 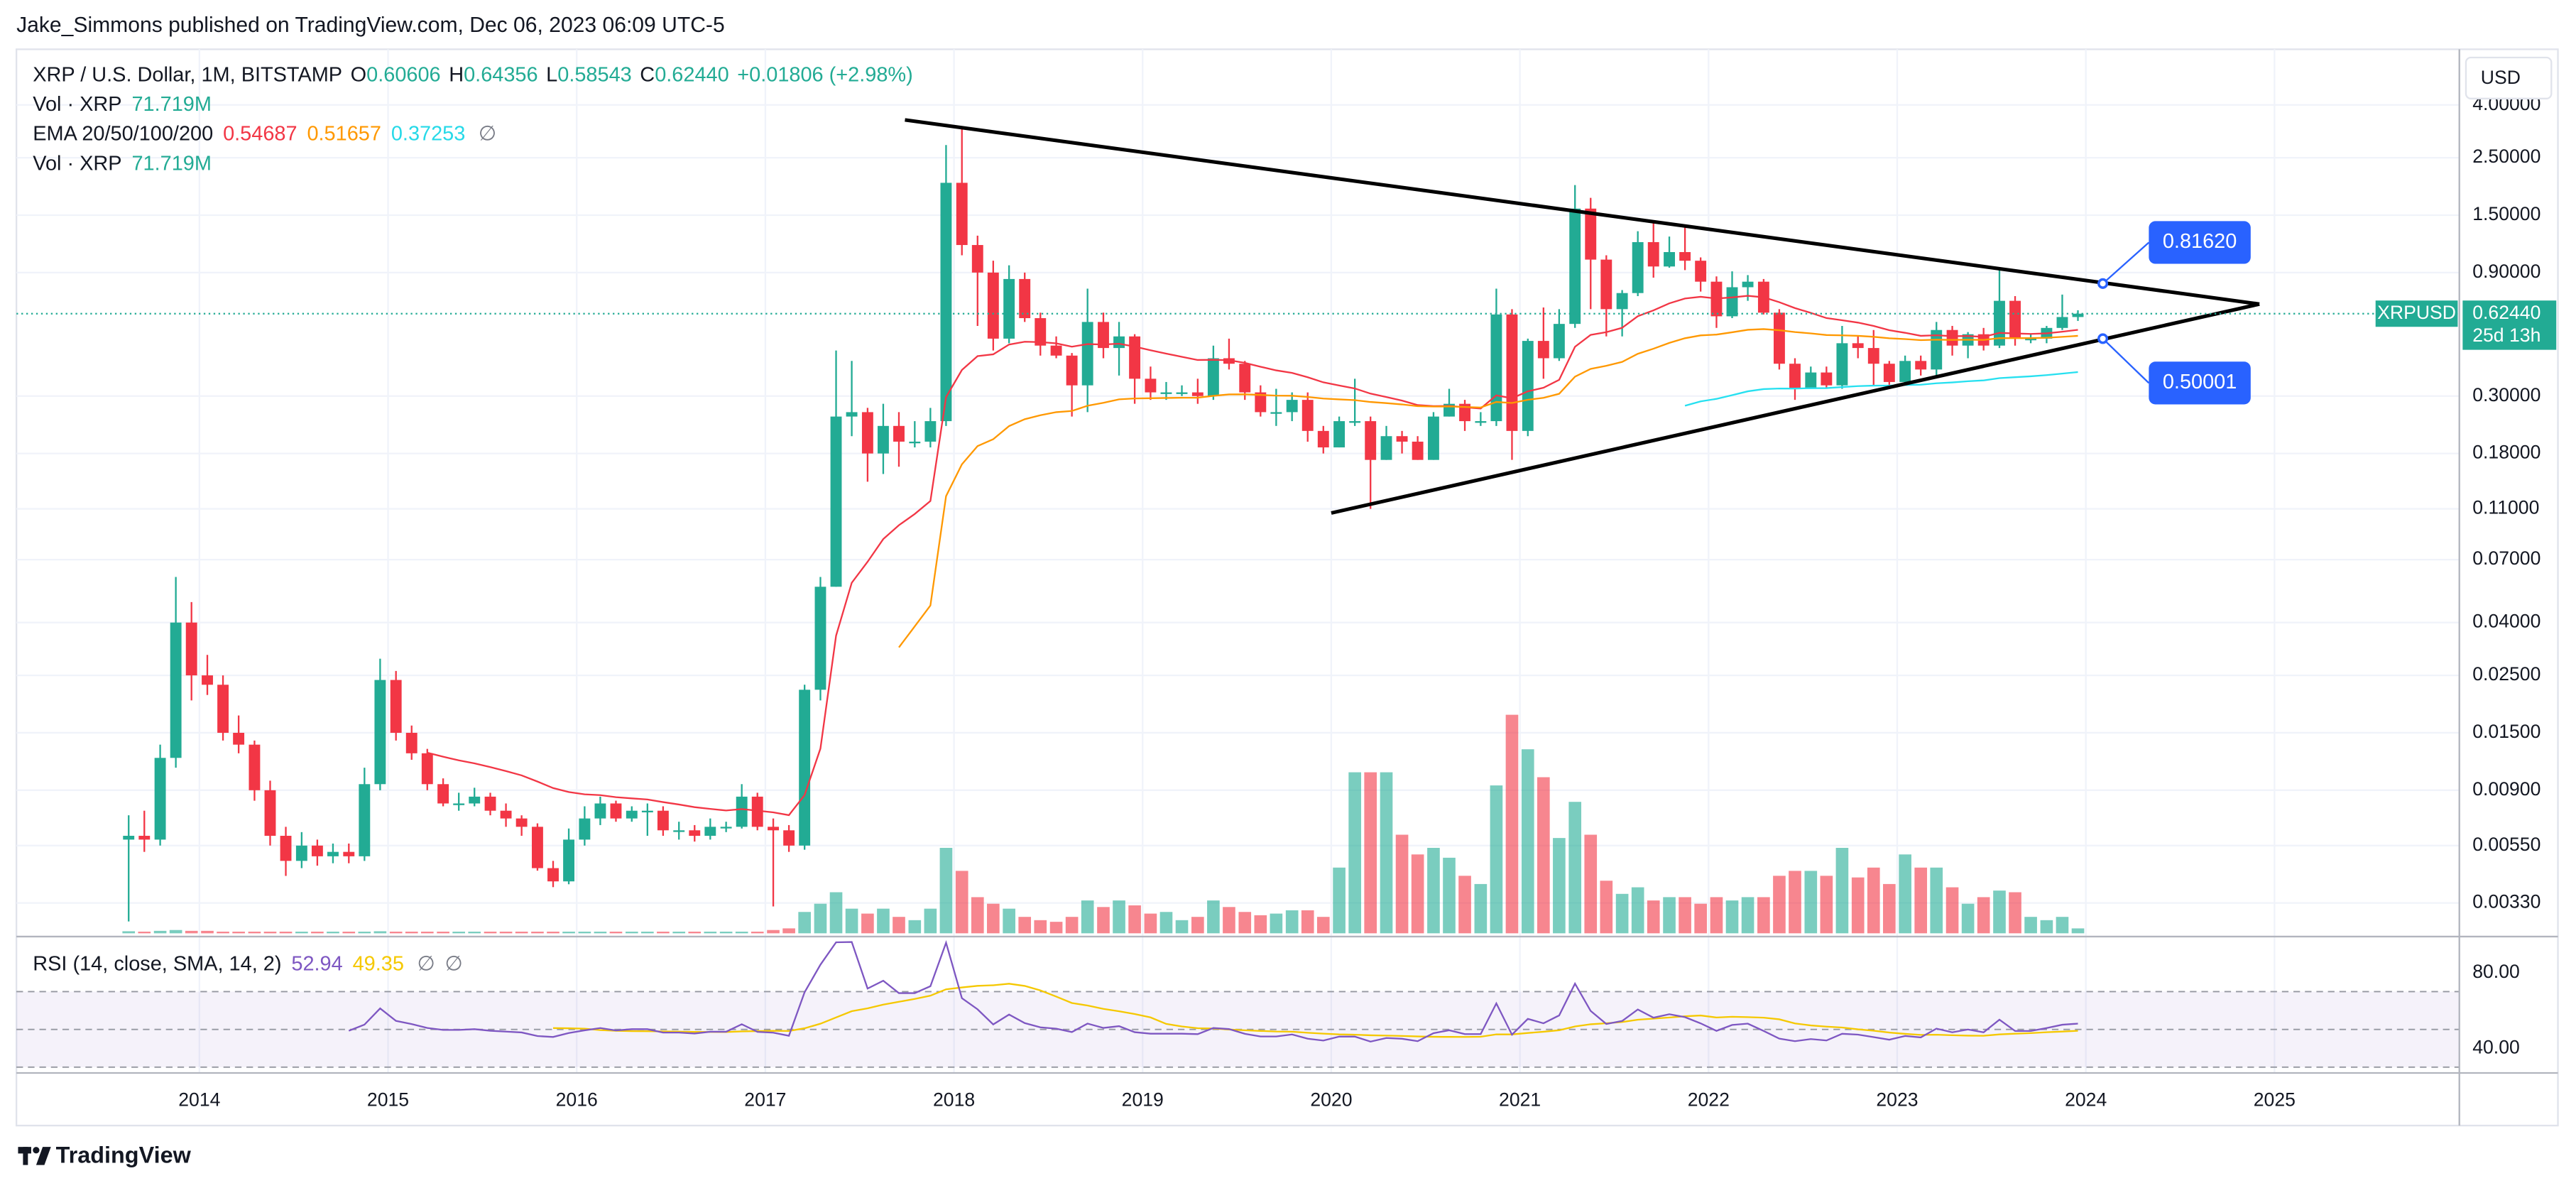 What do you see at coordinates (157, 963) in the screenshot?
I see `rsi-name: RSI (14, close, SMA, 14, 2)` at bounding box center [157, 963].